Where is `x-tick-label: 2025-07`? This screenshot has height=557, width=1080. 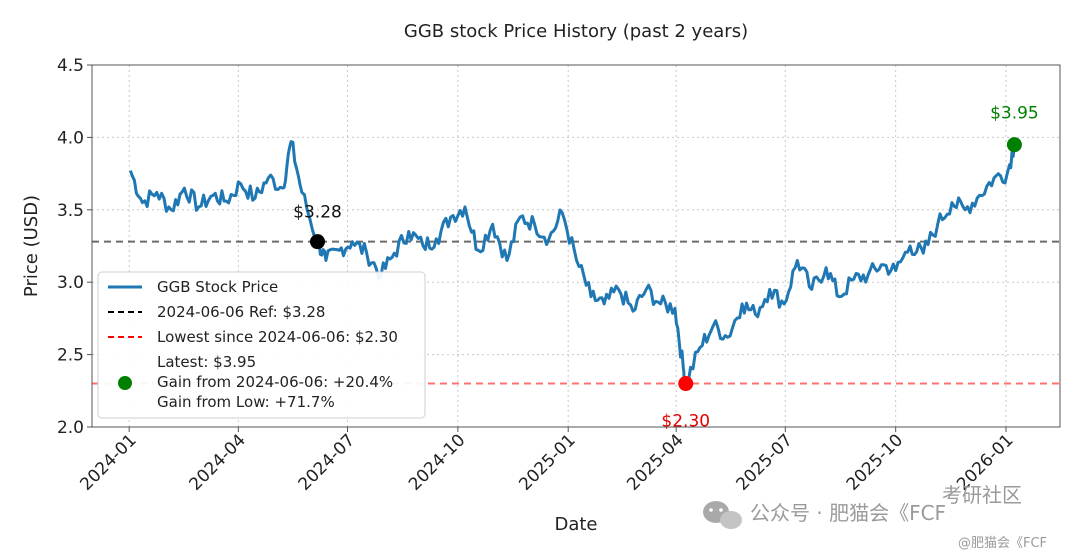 x-tick-label: 2025-07 is located at coordinates (764, 462).